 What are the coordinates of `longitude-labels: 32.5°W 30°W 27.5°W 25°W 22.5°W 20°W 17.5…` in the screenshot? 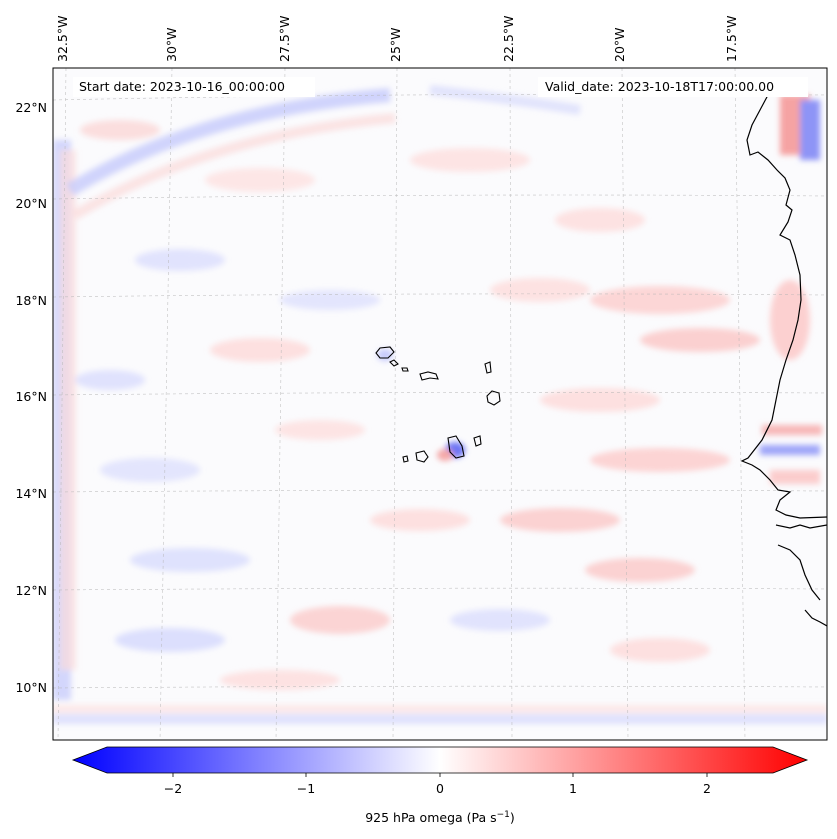 It's located at (397, 39).